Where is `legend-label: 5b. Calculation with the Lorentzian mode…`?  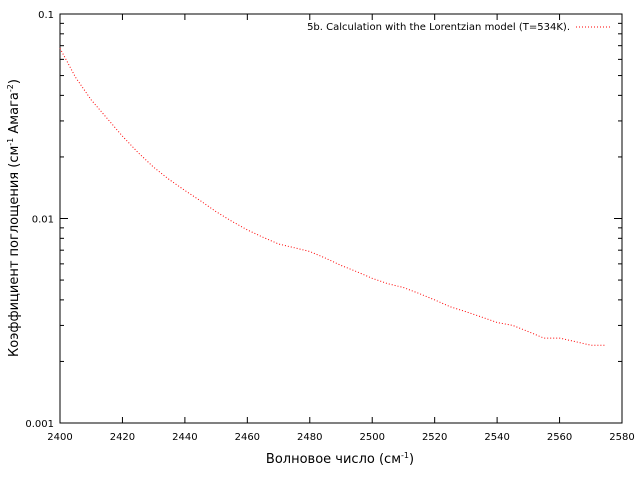
legend-label: 5b. Calculation with the Lorentzian mode… is located at coordinates (438, 27).